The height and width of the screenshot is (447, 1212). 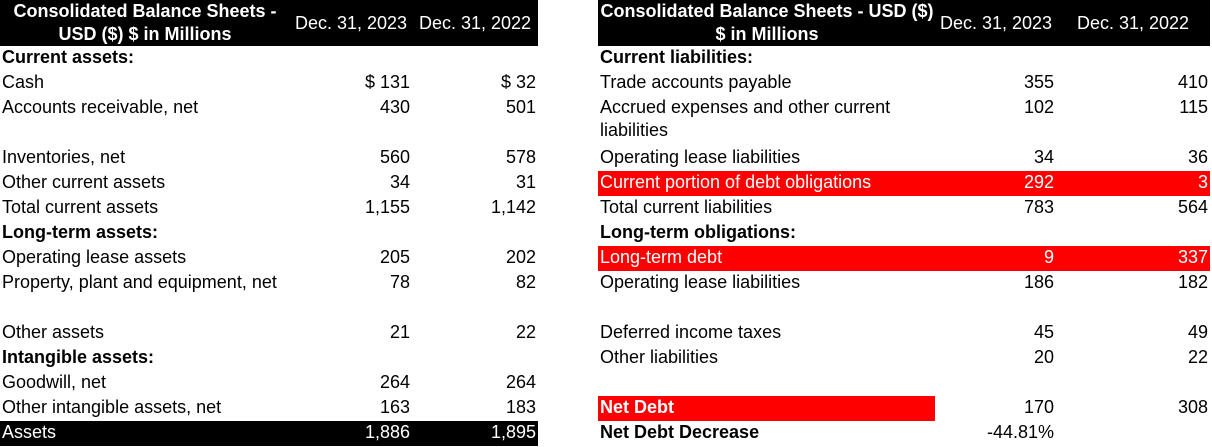 What do you see at coordinates (1038, 207) in the screenshot?
I see `value-2023: 783` at bounding box center [1038, 207].